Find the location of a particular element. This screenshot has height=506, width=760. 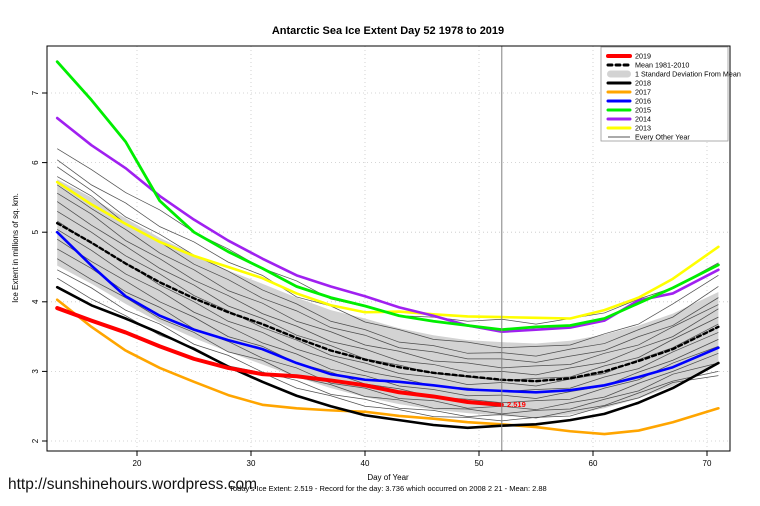

legend-label-2014: 2014 is located at coordinates (643, 119).